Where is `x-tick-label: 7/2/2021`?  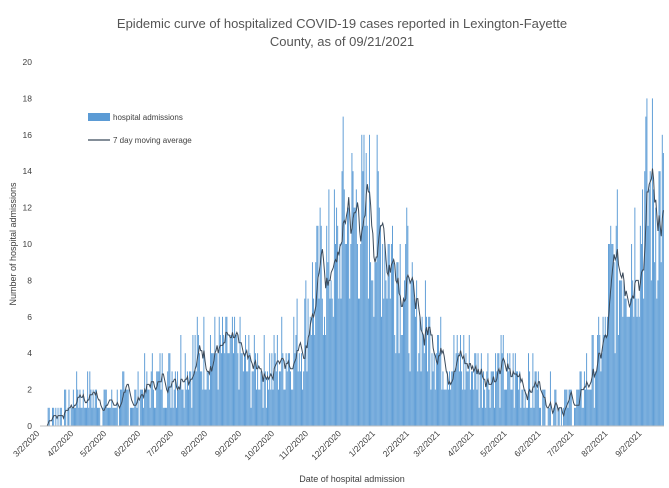
x-tick-label: 7/2/2021 is located at coordinates (560, 443).